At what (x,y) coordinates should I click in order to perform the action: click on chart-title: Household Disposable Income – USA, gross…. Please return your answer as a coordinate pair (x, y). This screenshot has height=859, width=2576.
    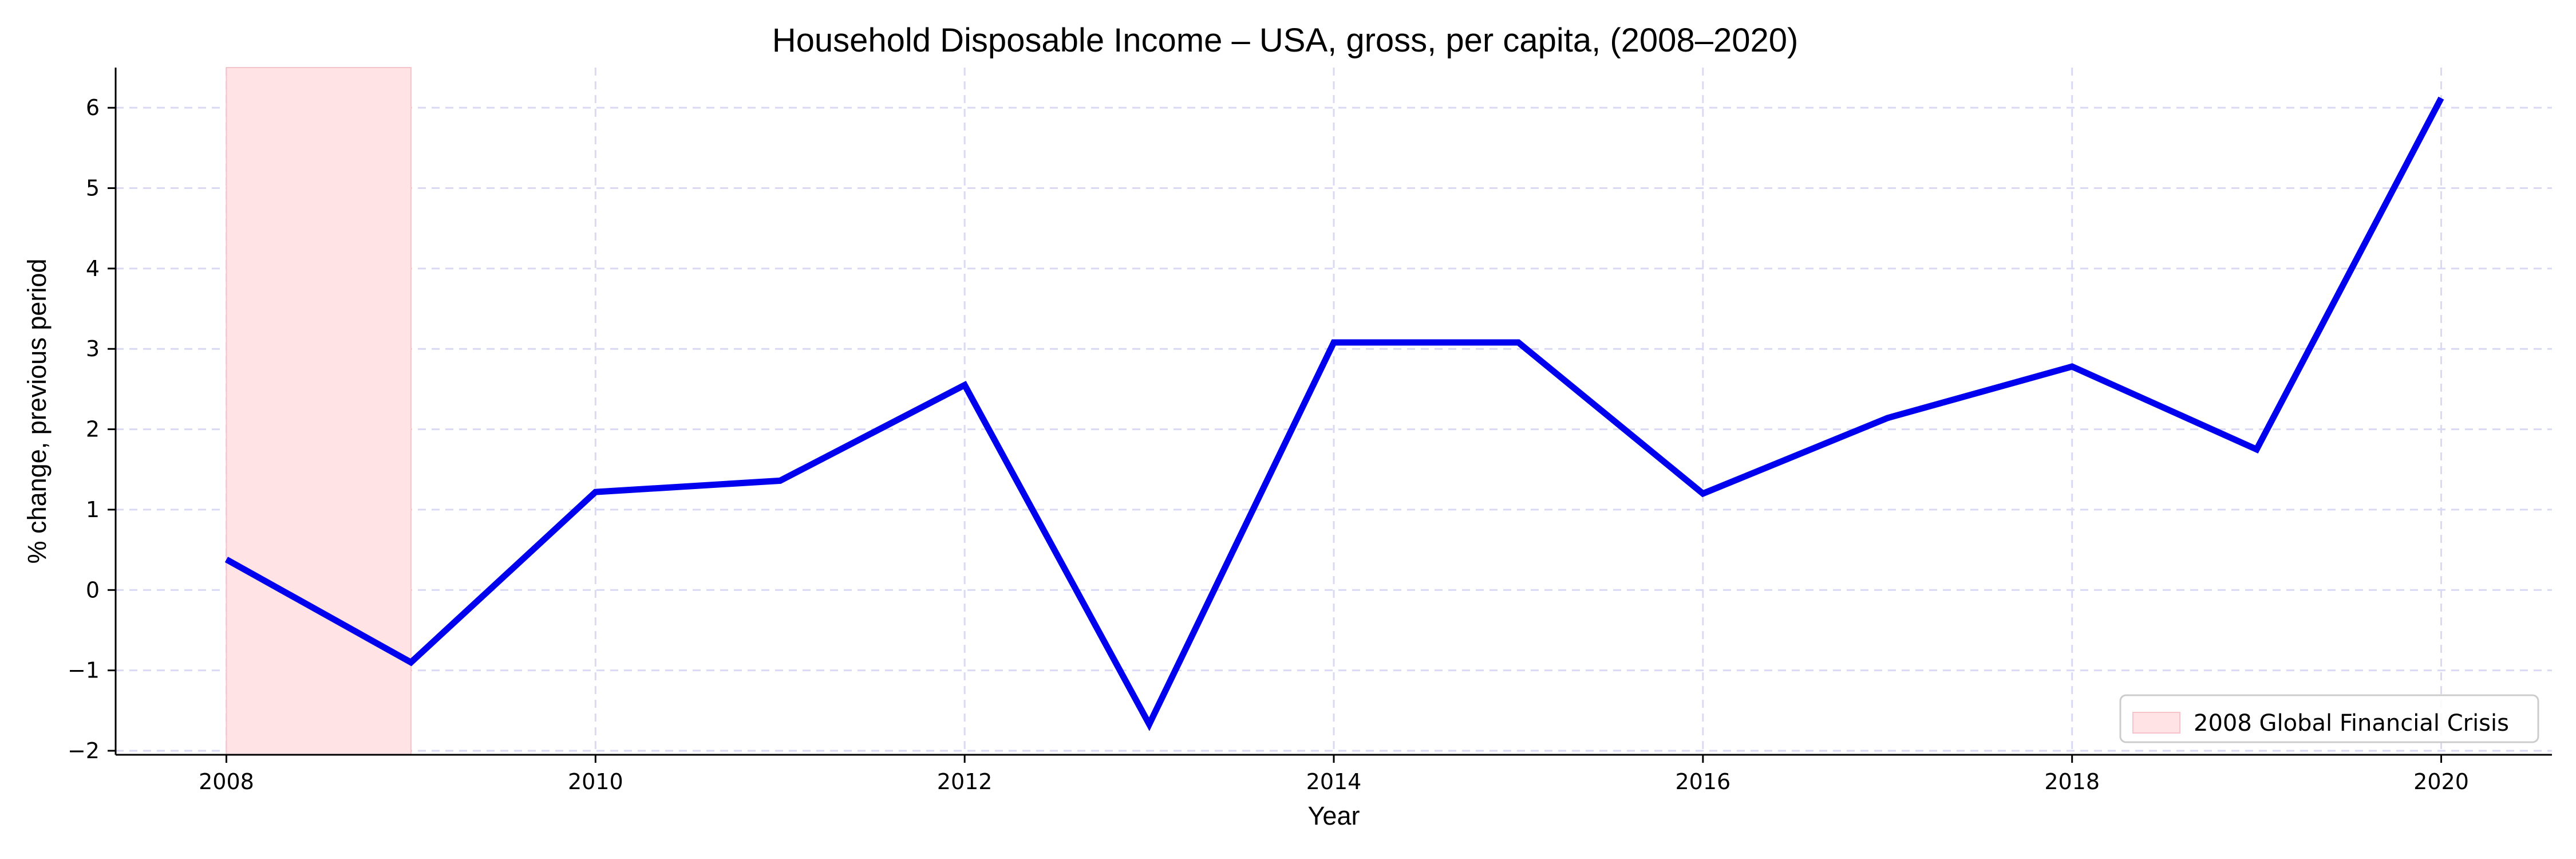
    Looking at the image, I should click on (1285, 40).